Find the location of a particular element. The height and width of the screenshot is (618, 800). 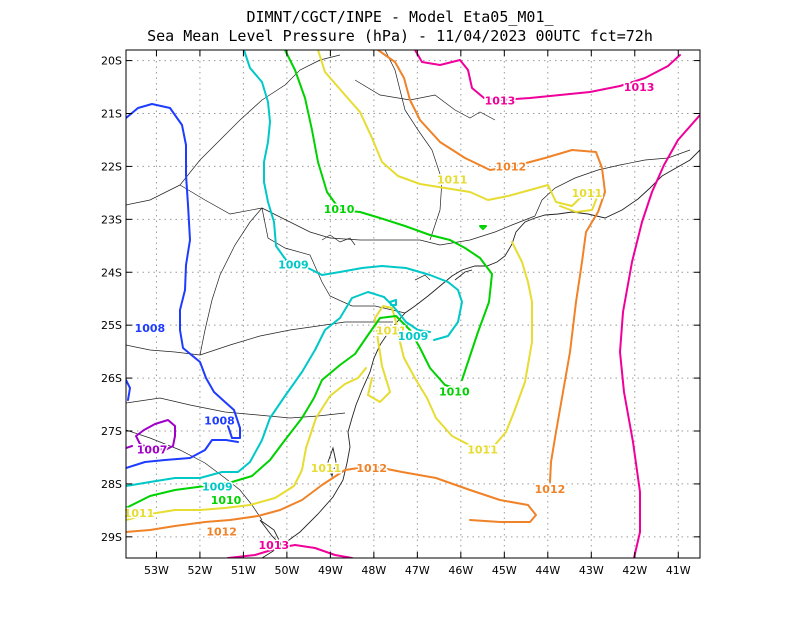

x-tick-label: 47W is located at coordinates (417, 570).